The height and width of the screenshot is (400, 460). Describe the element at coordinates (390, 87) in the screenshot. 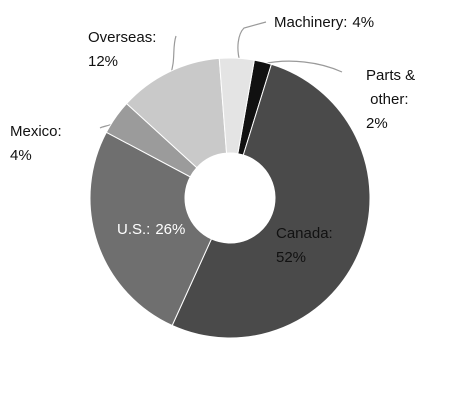

I see `category-label: Parts & other:` at that location.